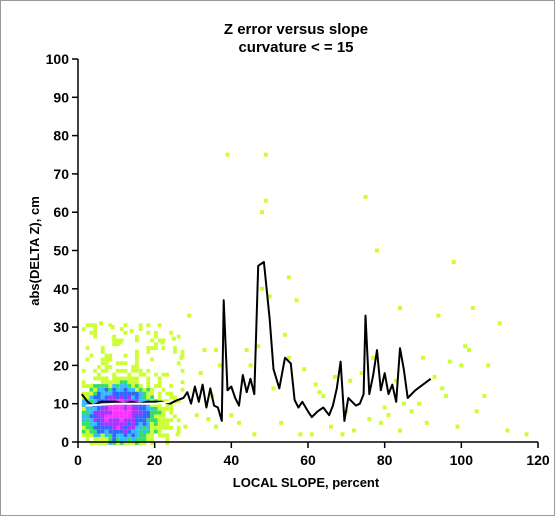 The width and height of the screenshot is (555, 517). I want to click on y-tick-label: 50, so click(61, 251).